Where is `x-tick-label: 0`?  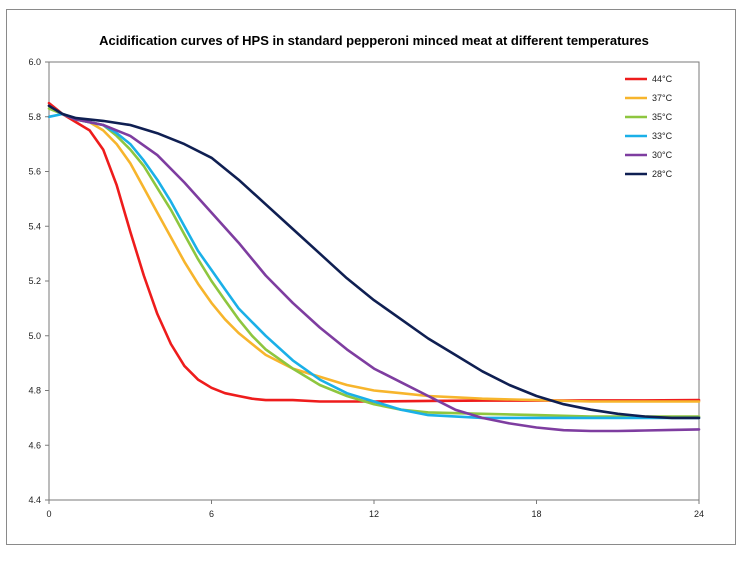 x-tick-label: 0 is located at coordinates (48, 514).